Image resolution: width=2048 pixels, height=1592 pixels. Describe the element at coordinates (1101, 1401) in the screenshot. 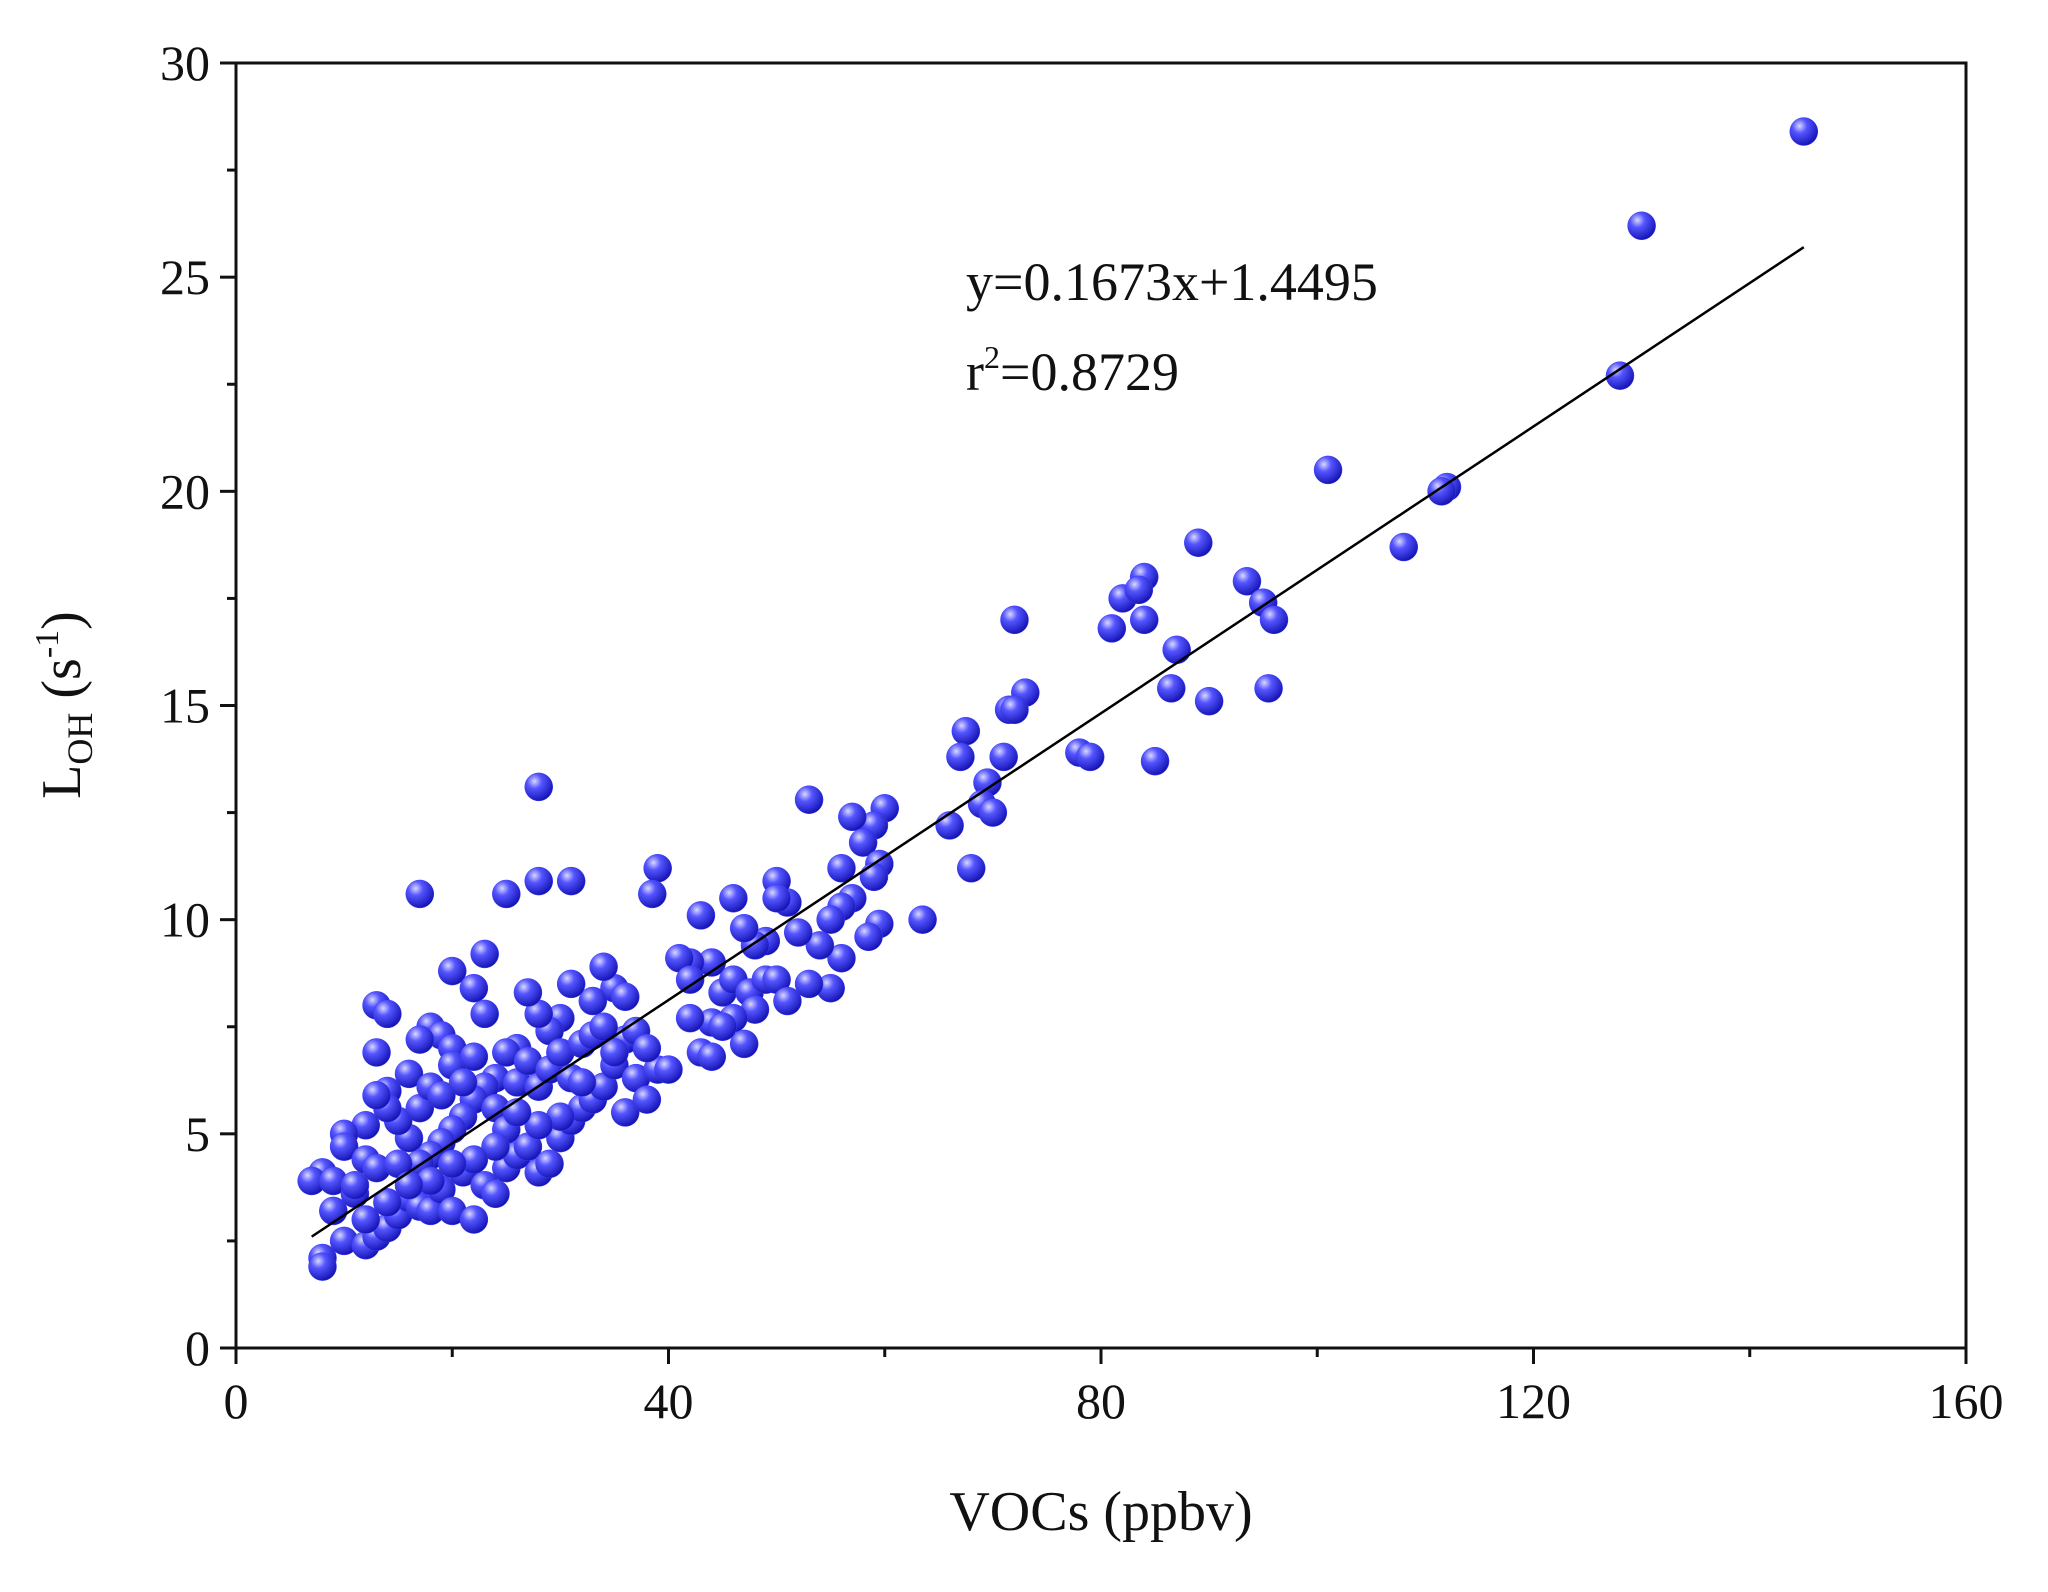

I see `x-tick-label: 80` at that location.